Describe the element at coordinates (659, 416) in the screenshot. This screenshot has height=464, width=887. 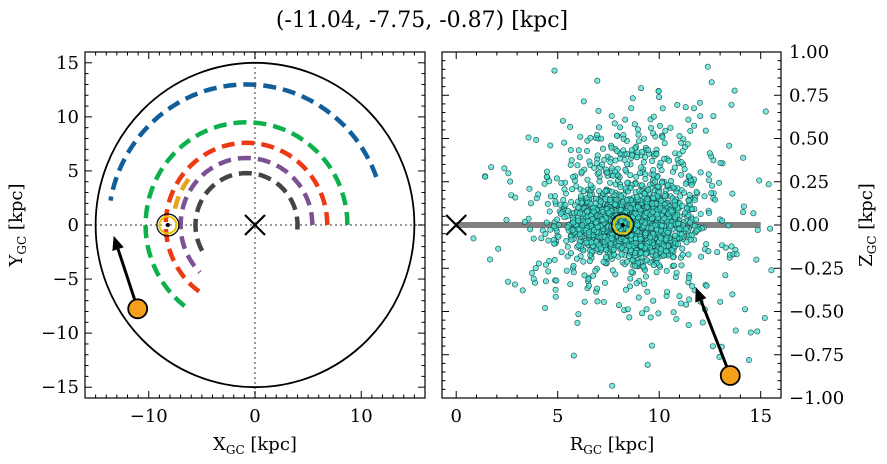
I see `right-x-tick-label: 10` at that location.